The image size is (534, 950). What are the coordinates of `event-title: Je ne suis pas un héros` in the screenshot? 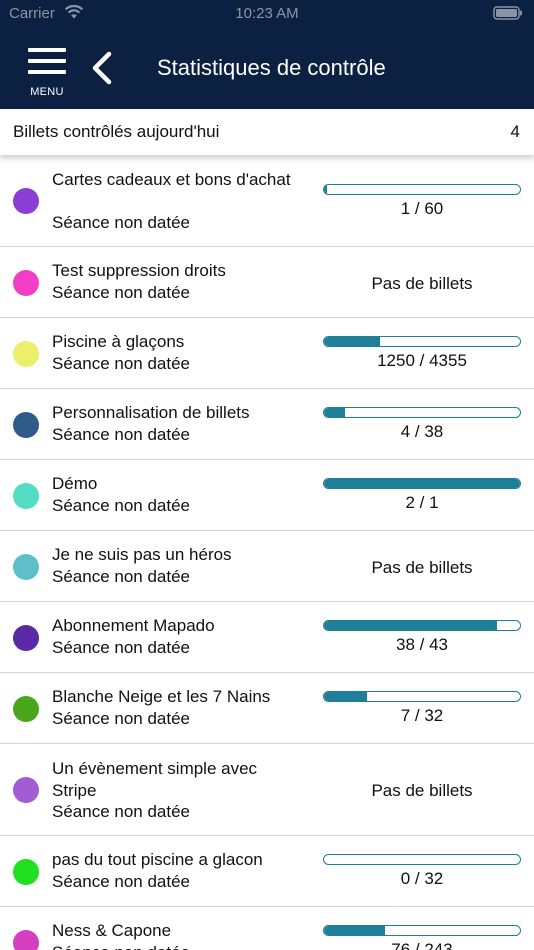 It's located at (142, 554).